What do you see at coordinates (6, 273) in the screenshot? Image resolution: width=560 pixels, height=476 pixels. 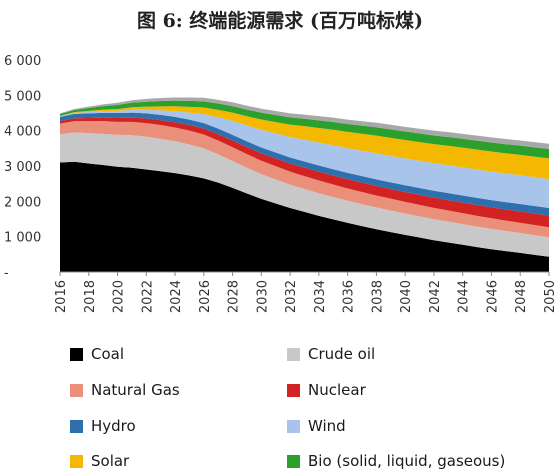 I see `y-tick-label: -` at bounding box center [6, 273].